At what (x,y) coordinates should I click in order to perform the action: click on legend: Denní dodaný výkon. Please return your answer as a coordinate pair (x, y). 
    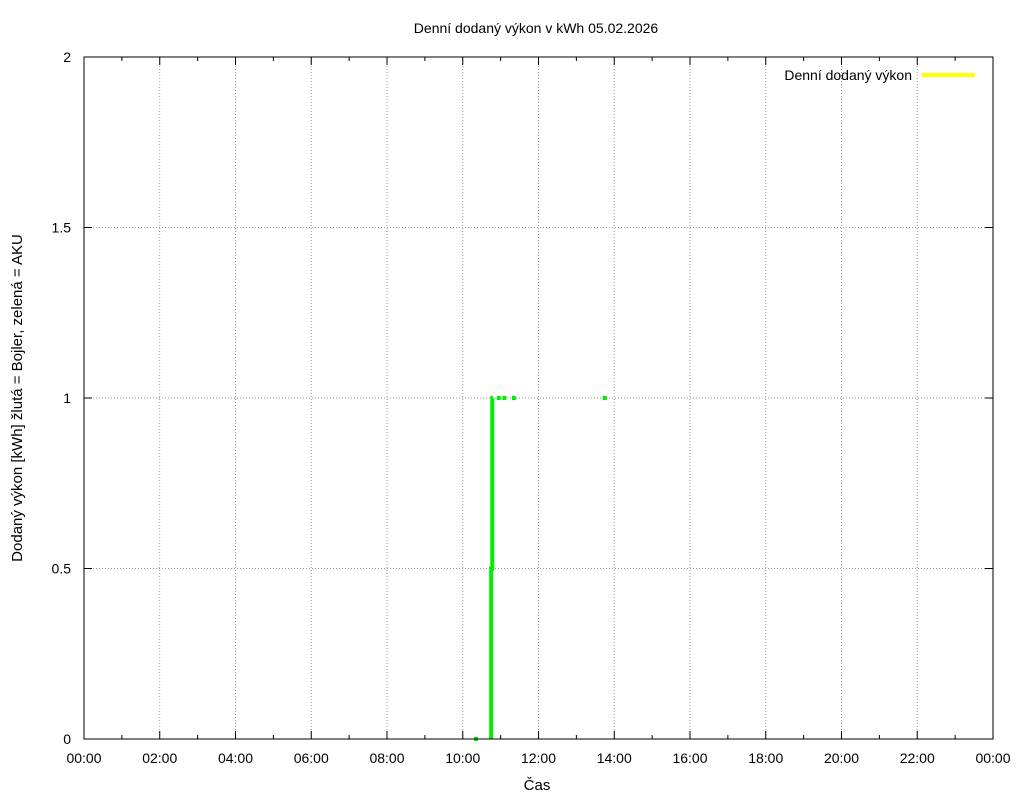
    Looking at the image, I should click on (879, 75).